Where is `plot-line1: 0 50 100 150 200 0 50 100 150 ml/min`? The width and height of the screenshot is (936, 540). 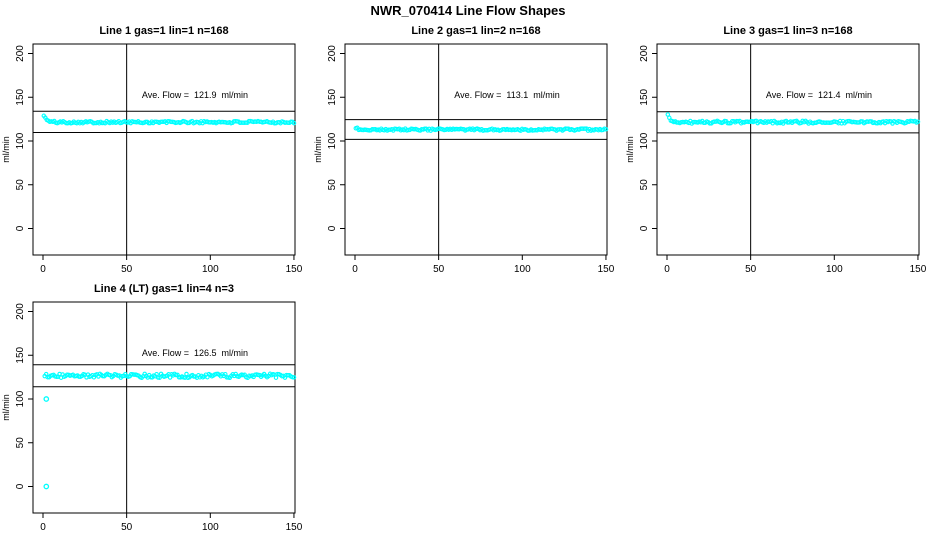 plot-line1: 0 50 100 150 200 0 50 100 150 ml/min is located at coordinates (151, 159).